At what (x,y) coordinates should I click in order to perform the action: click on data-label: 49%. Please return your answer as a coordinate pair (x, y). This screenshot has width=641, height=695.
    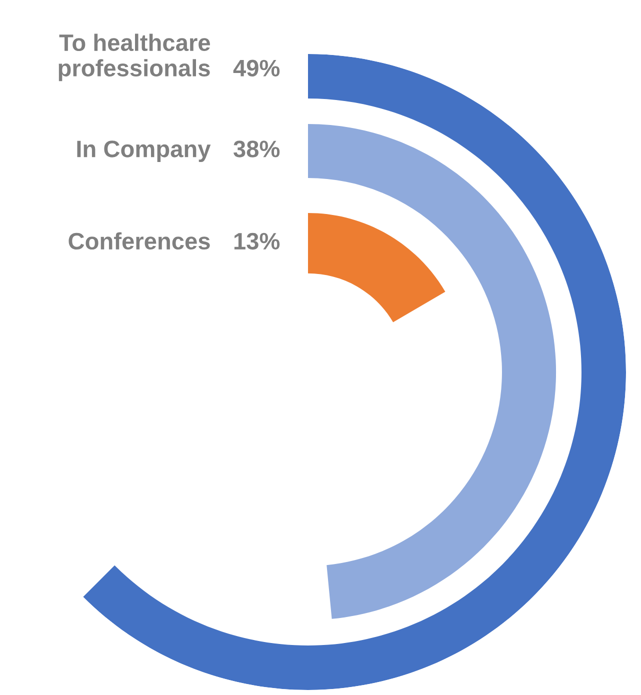
    Looking at the image, I should click on (256, 68).